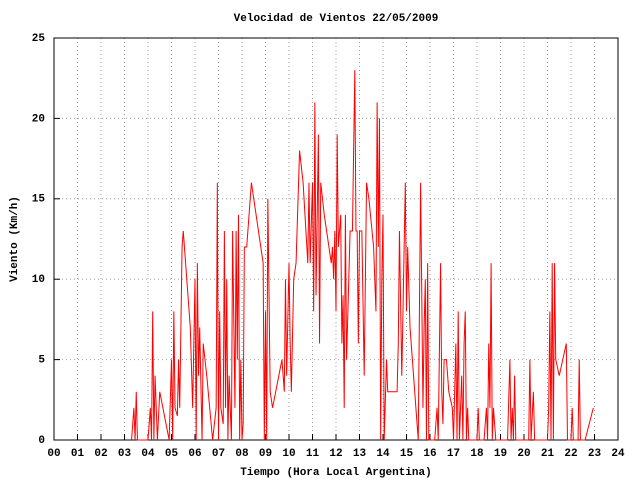 The height and width of the screenshot is (480, 640). I want to click on x-tick-label: 18, so click(477, 454).